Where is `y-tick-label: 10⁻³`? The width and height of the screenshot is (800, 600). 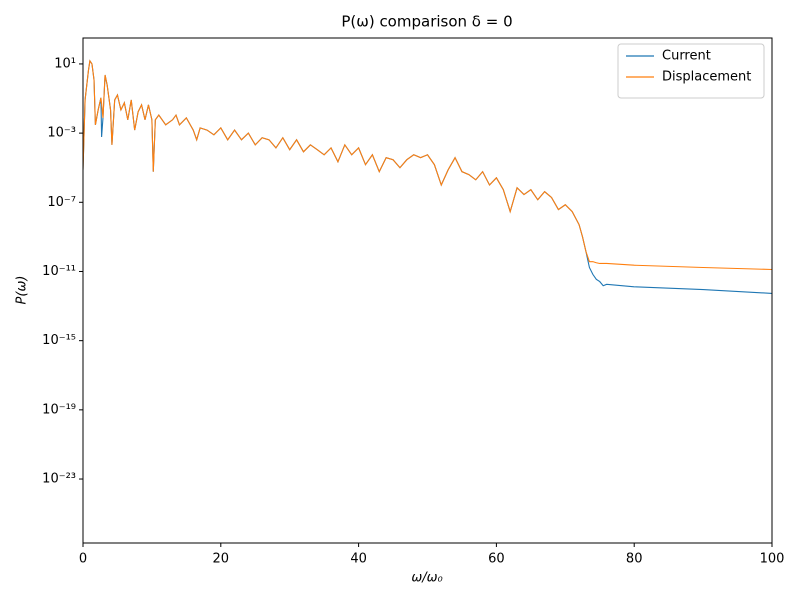 y-tick-label: 10⁻³ is located at coordinates (61, 133).